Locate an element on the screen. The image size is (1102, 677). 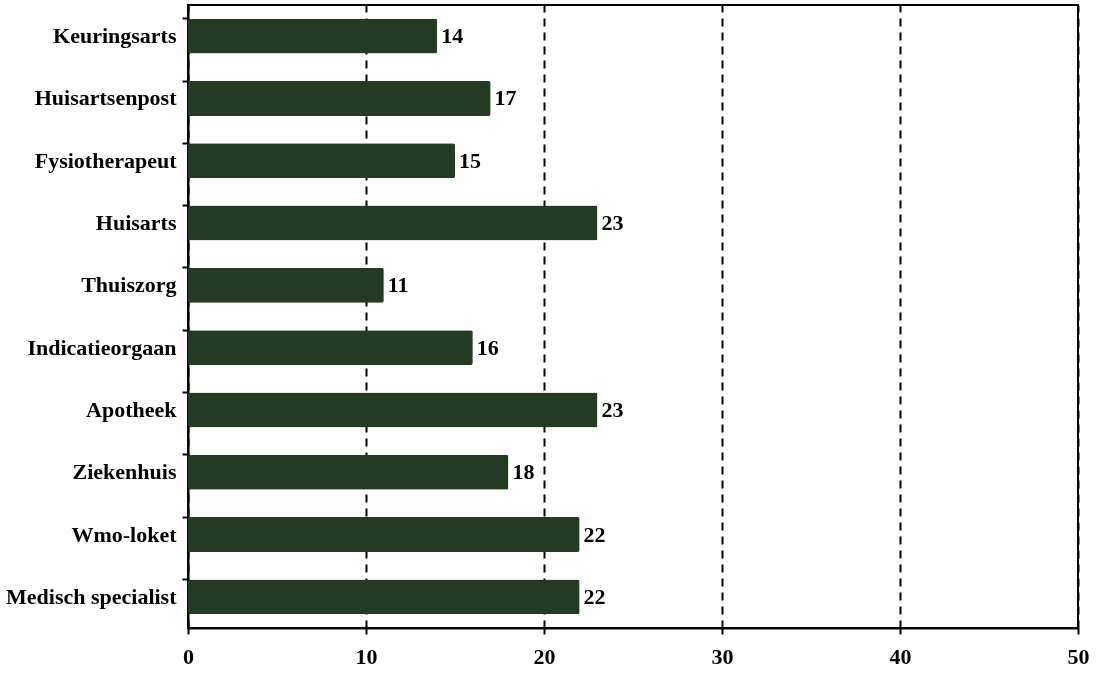
x-tick-label: 50 is located at coordinates (1078, 656).